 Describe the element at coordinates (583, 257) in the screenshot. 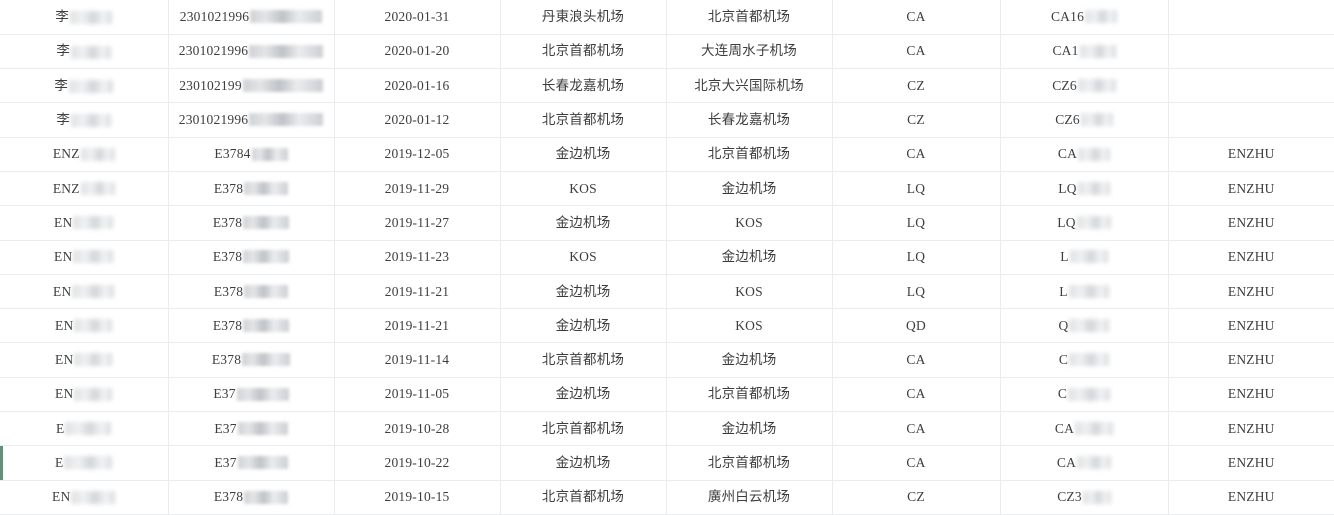

I see `departure-airport-text: KOS` at that location.